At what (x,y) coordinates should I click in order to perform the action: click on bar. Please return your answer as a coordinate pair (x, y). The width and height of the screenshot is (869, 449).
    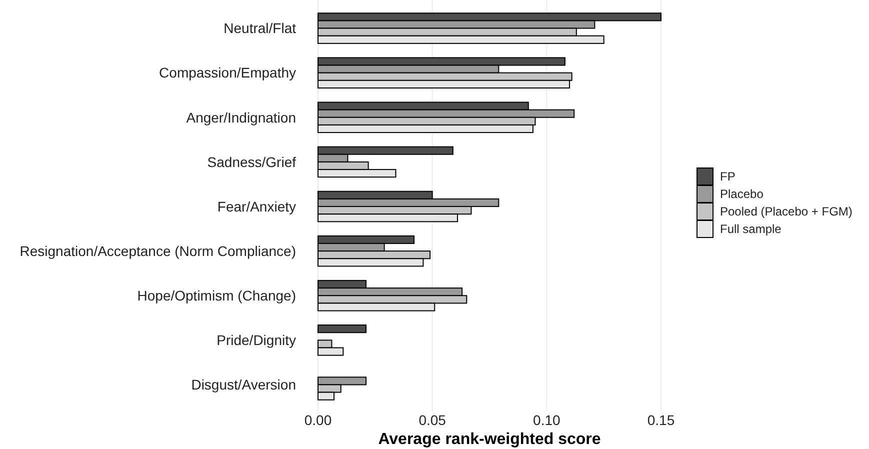
    Looking at the image, I should click on (342, 329).